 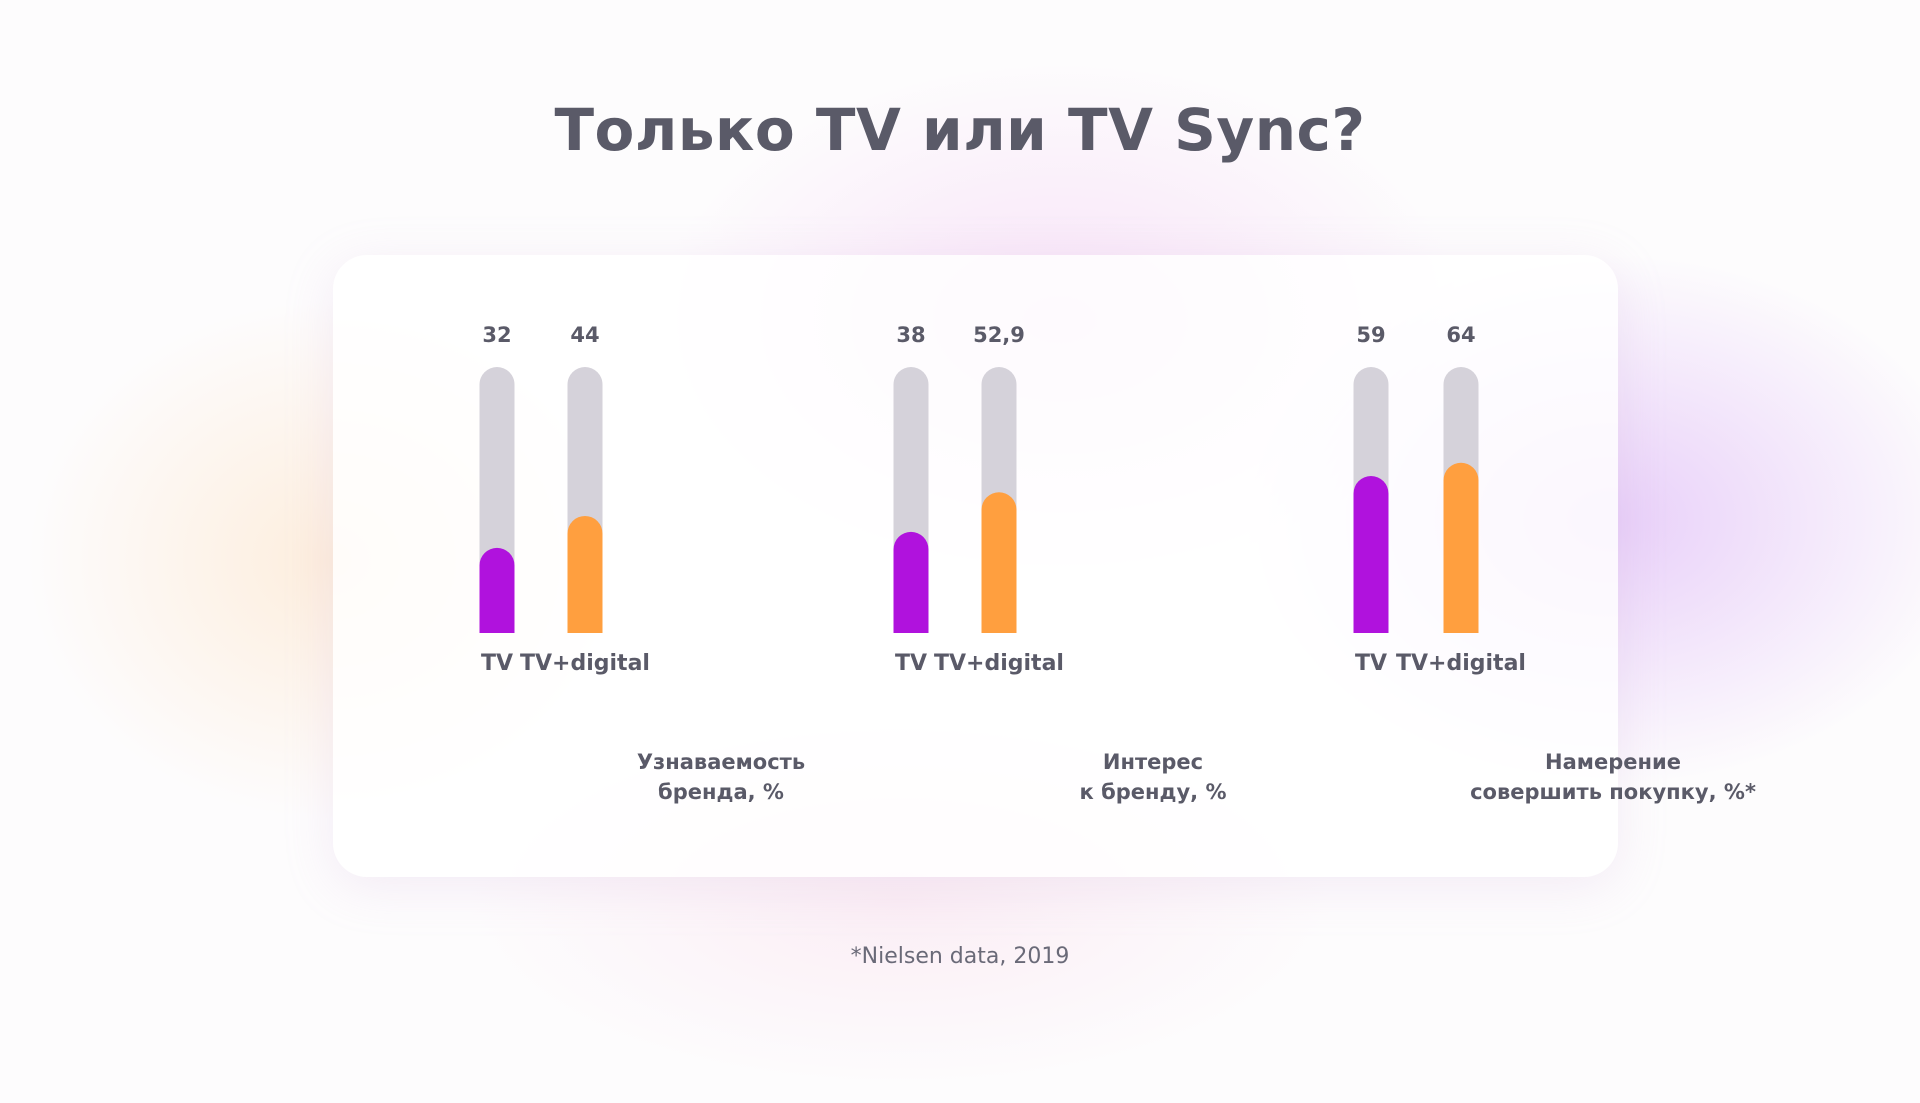 What do you see at coordinates (1153, 777) in the screenshot?
I see `group-caption-brand-interest: Интерес к бренду, %` at bounding box center [1153, 777].